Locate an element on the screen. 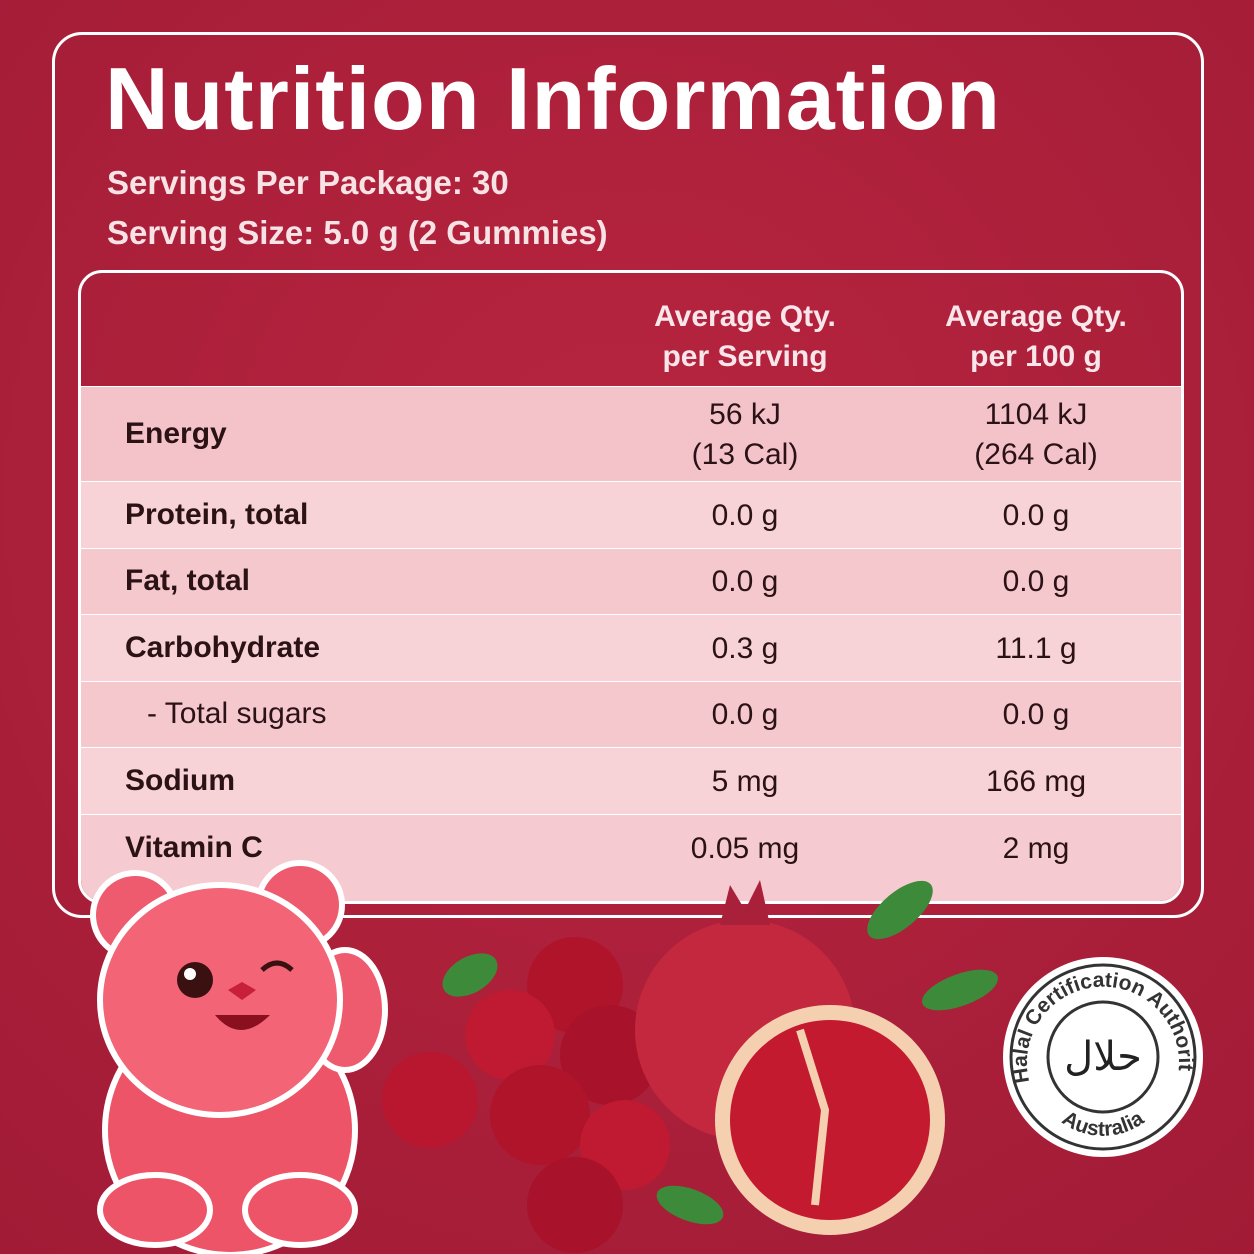  value-cell: 166 mg is located at coordinates (1033, 782).